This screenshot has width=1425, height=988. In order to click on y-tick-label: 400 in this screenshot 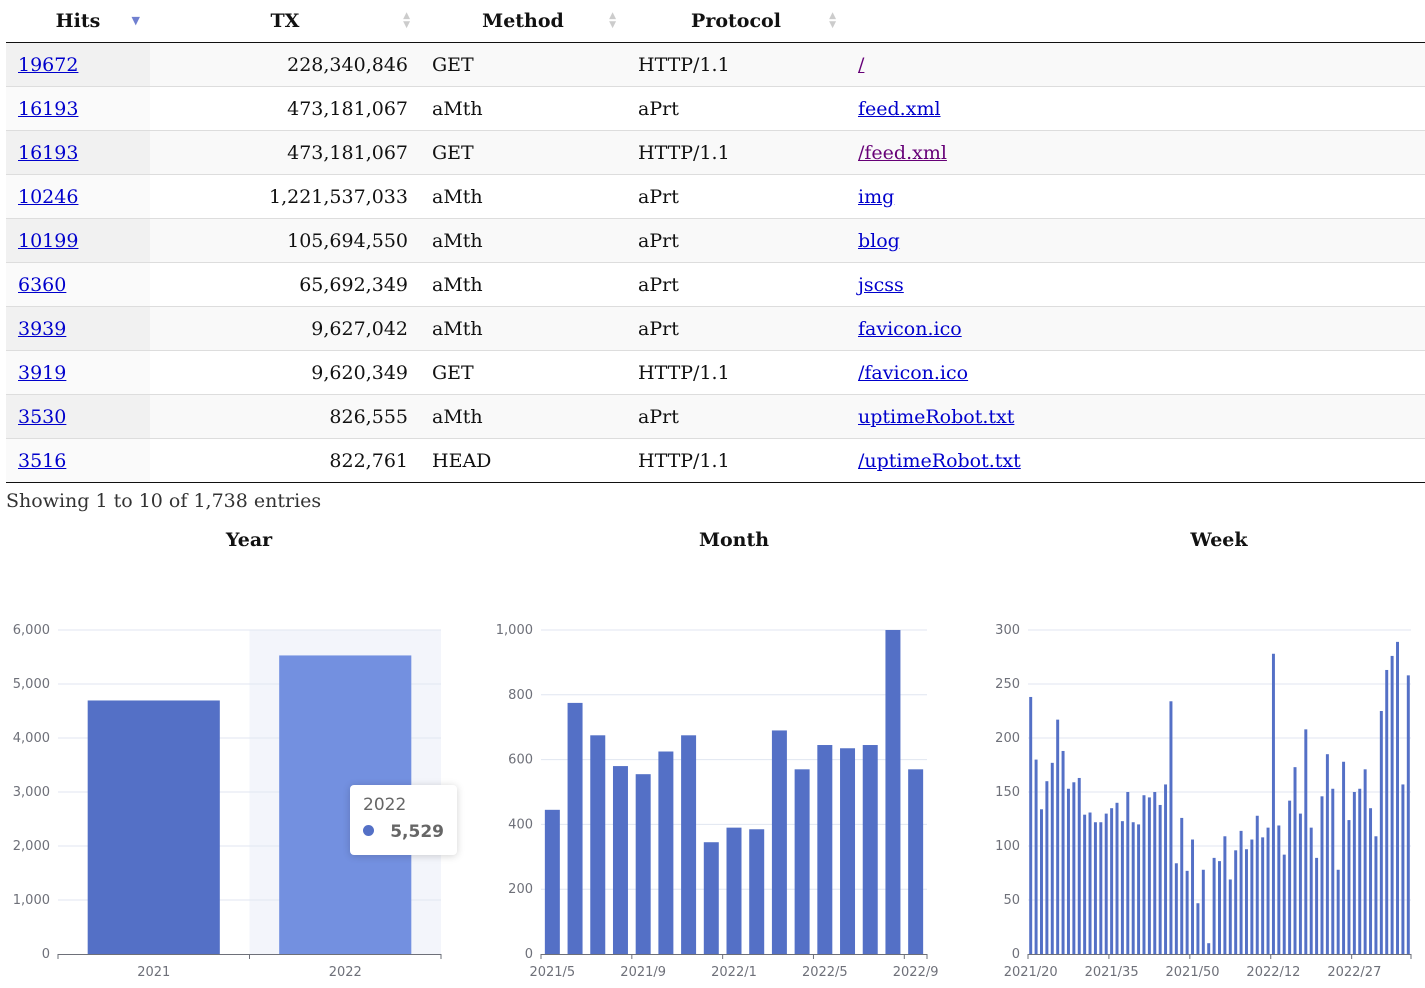, I will do `click(520, 824)`.